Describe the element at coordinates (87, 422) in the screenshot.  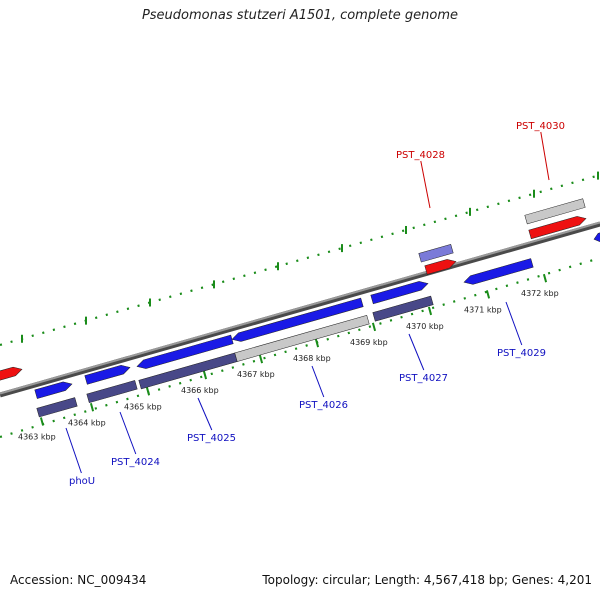
I see `scale-tick-label: 4364 kbp` at that location.